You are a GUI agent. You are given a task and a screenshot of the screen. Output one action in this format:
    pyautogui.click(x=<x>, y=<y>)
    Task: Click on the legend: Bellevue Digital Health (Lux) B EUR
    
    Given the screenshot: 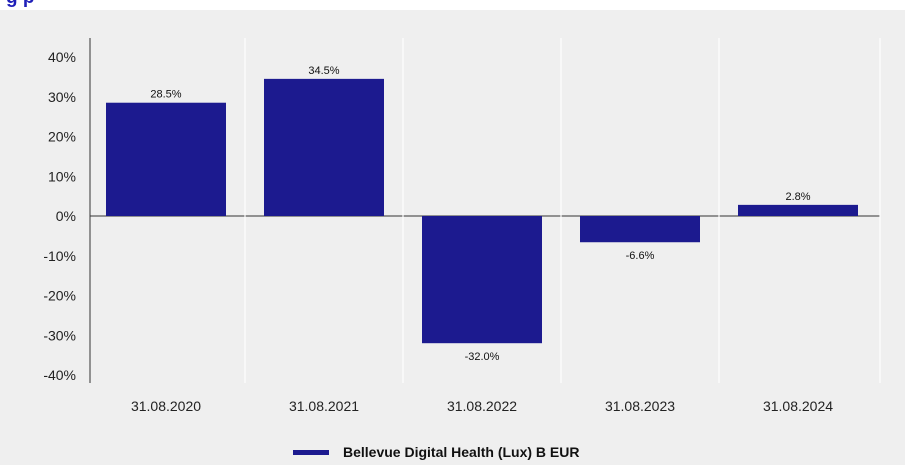 What is the action you would take?
    pyautogui.click(x=436, y=452)
    